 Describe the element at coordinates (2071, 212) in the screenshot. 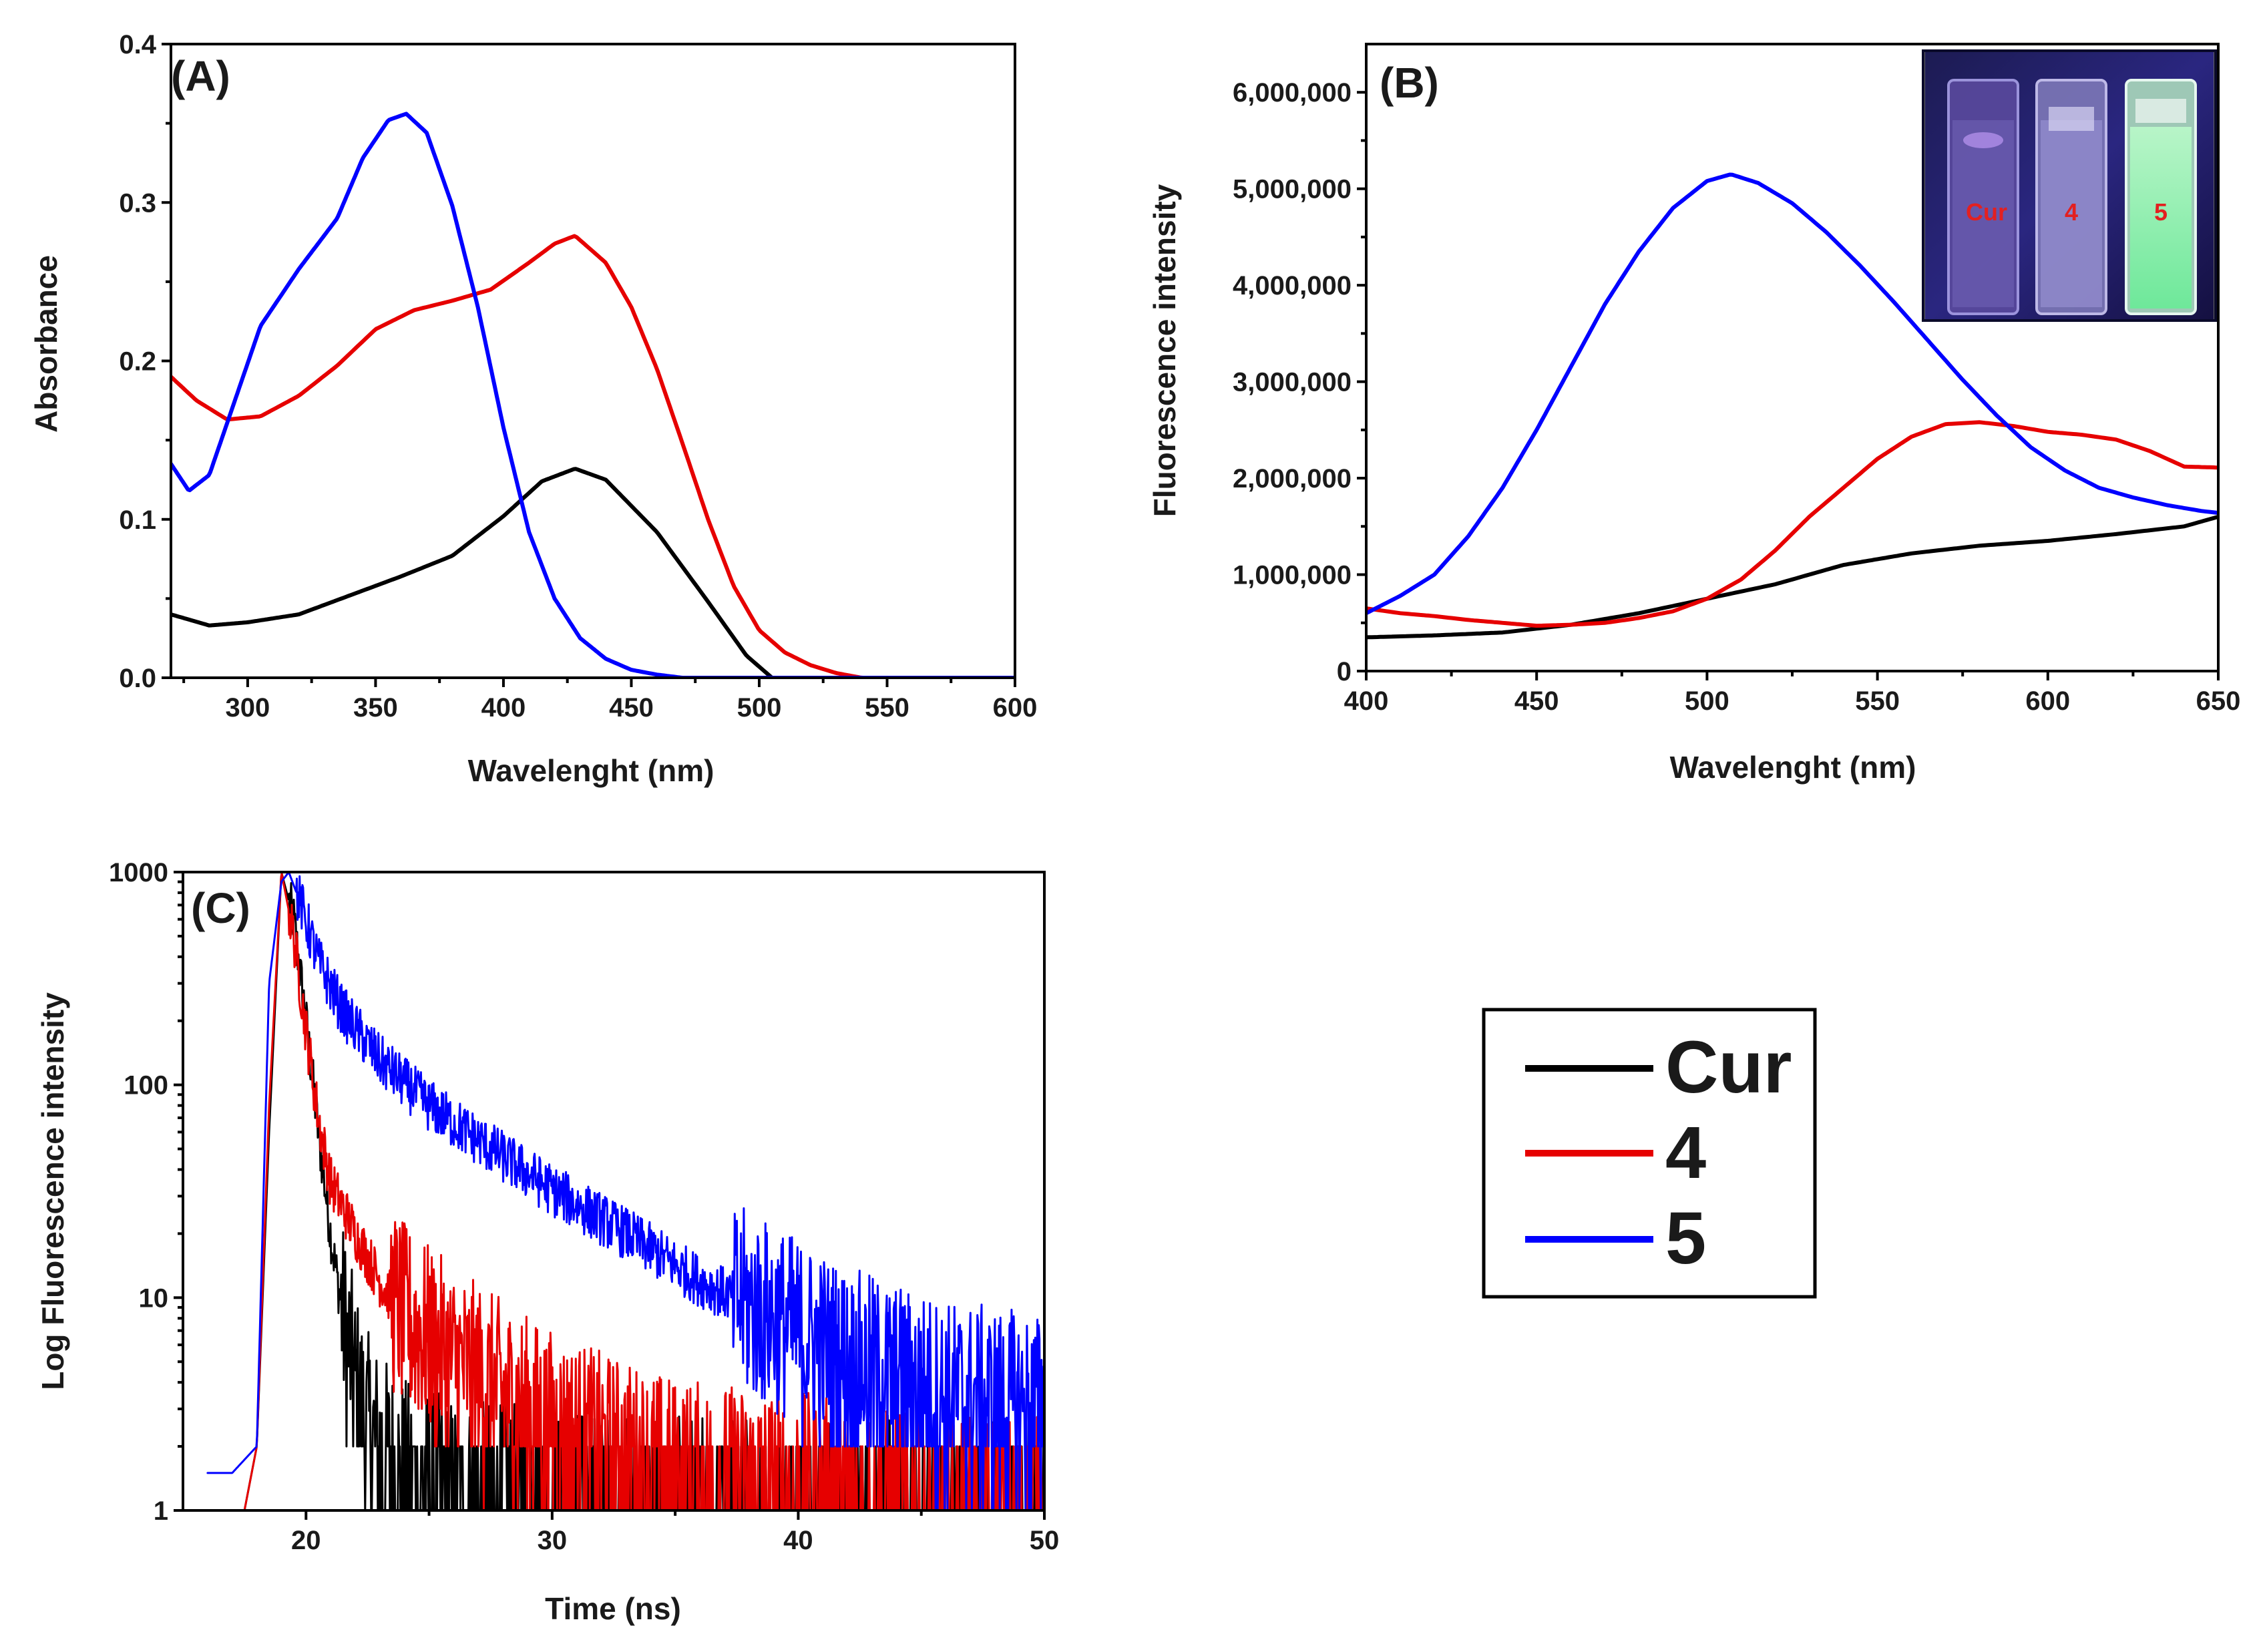

I see `inset-label-4: 4` at that location.